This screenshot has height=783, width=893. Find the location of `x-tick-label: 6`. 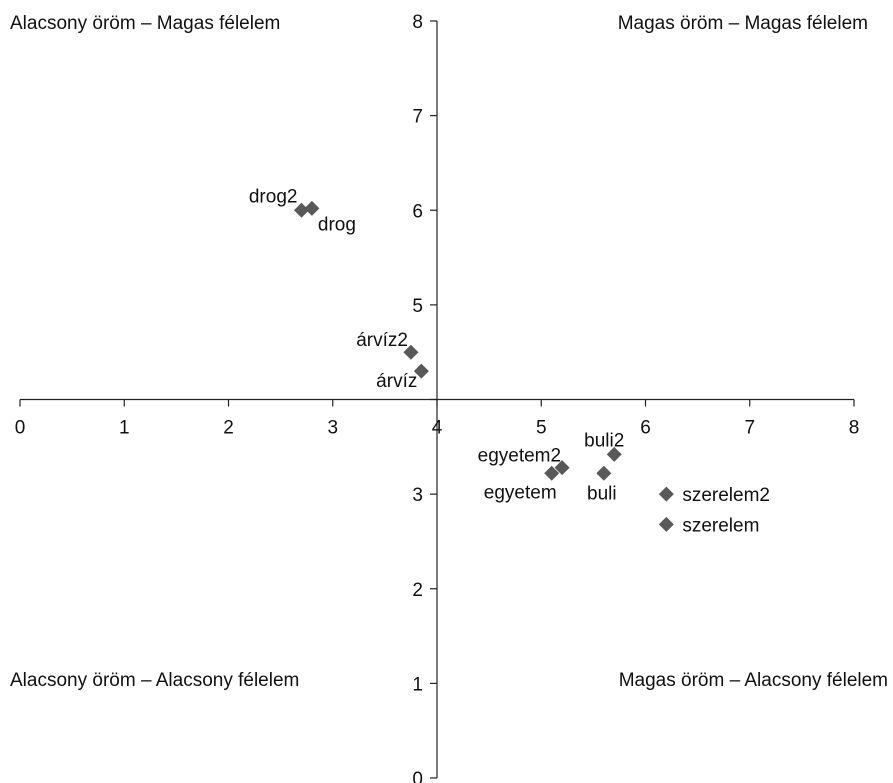

x-tick-label: 6 is located at coordinates (645, 428).